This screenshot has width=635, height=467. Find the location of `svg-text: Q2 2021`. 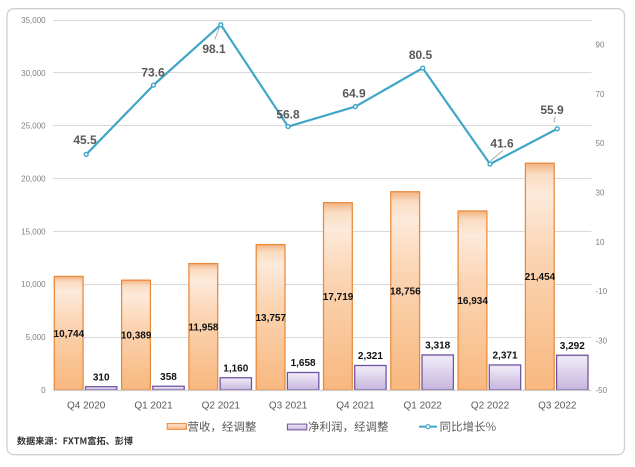

svg-text: Q2 2021 is located at coordinates (221, 406).